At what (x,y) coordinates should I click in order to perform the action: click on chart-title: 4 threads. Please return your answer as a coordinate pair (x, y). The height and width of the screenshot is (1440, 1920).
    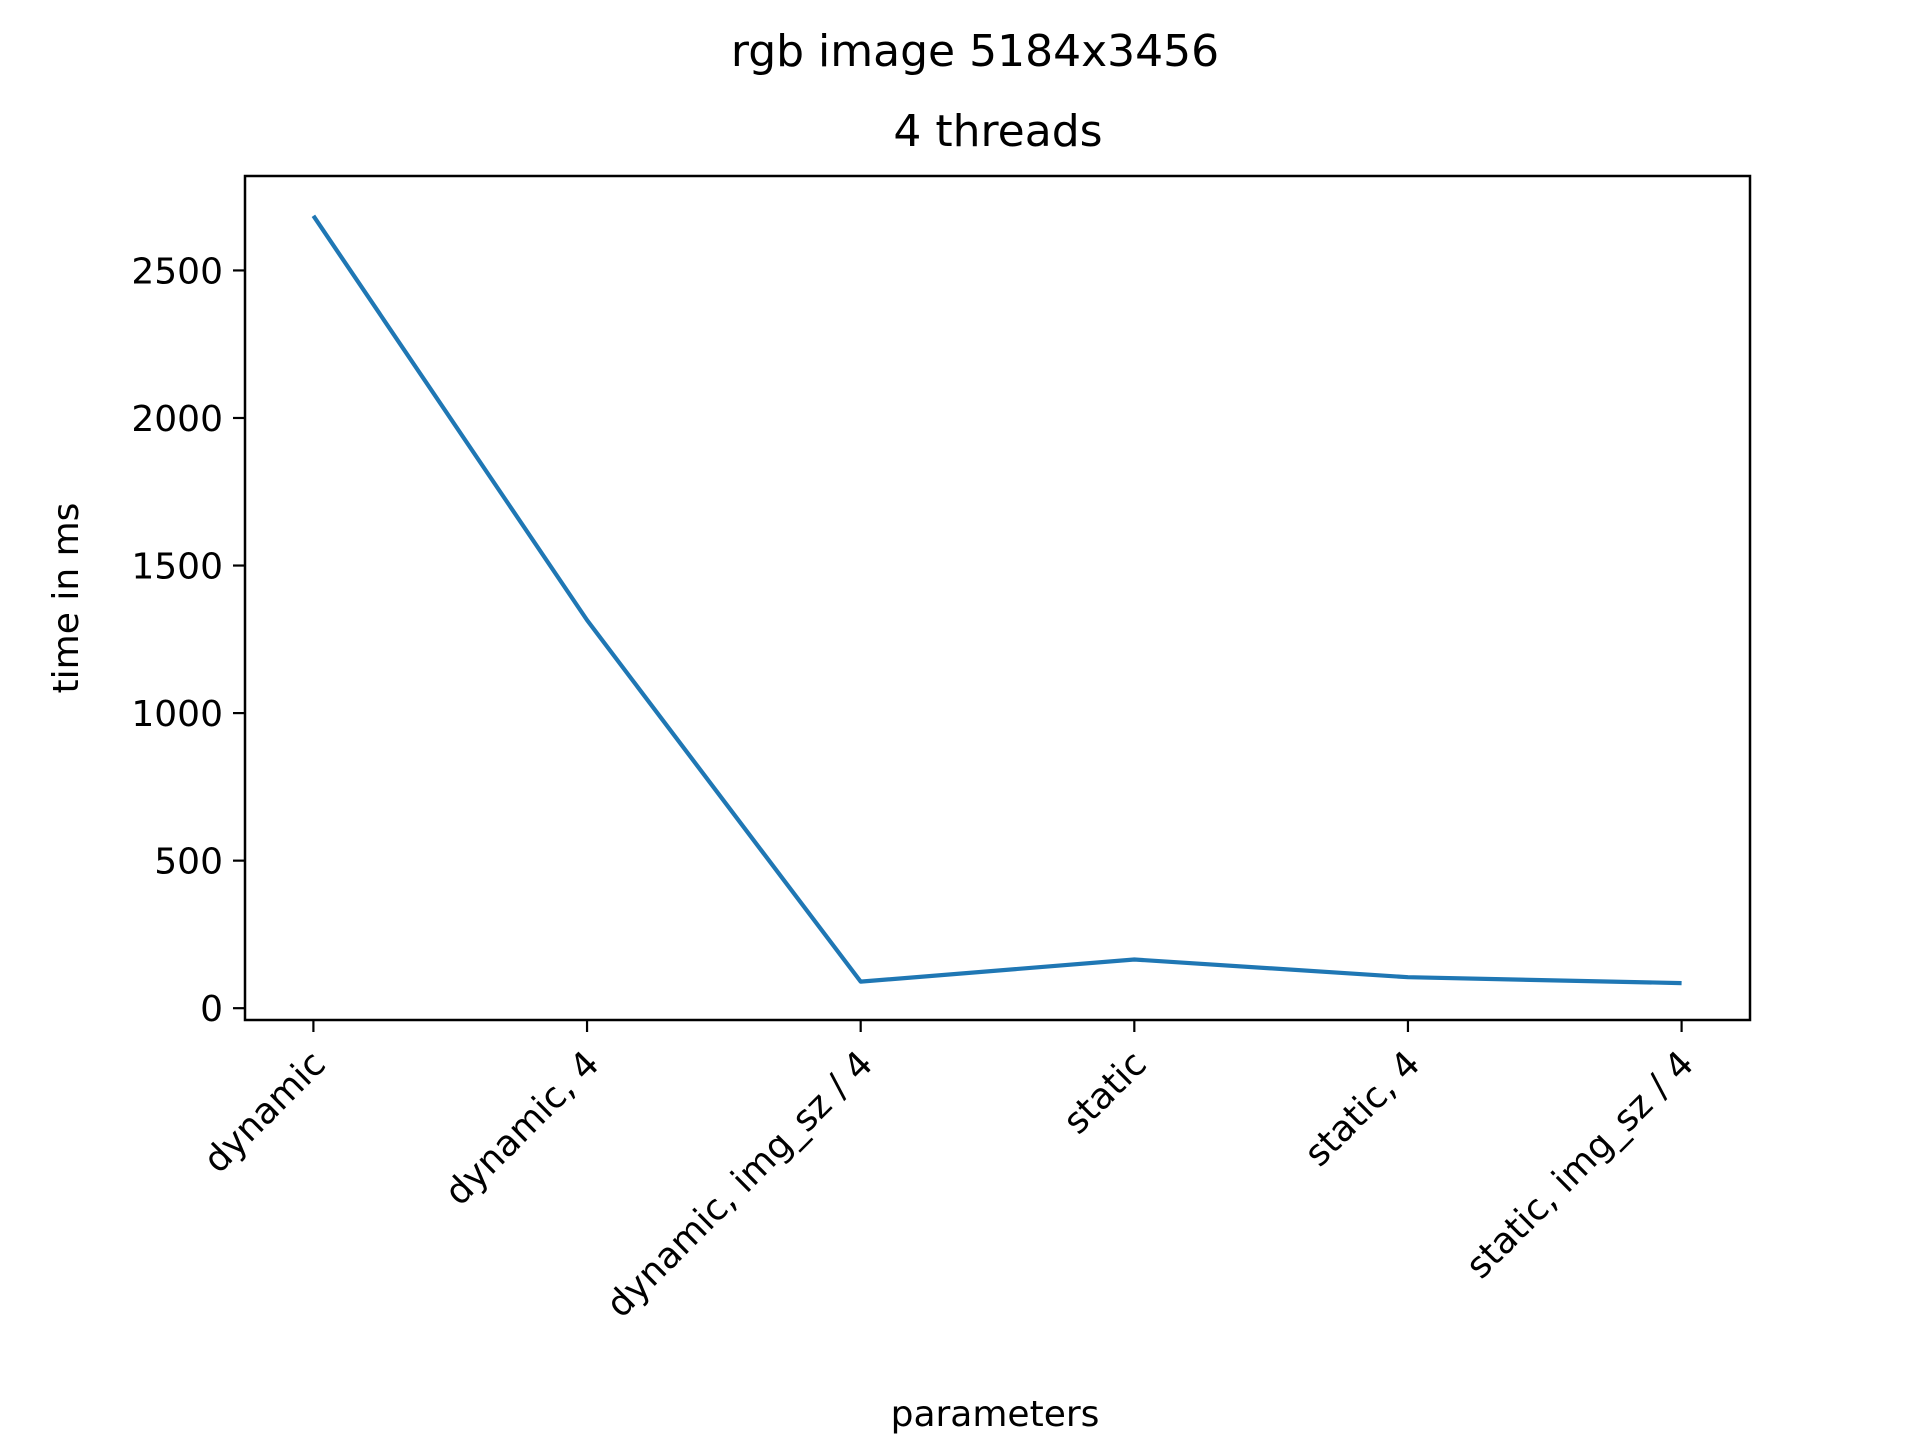
    Looking at the image, I should click on (997, 131).